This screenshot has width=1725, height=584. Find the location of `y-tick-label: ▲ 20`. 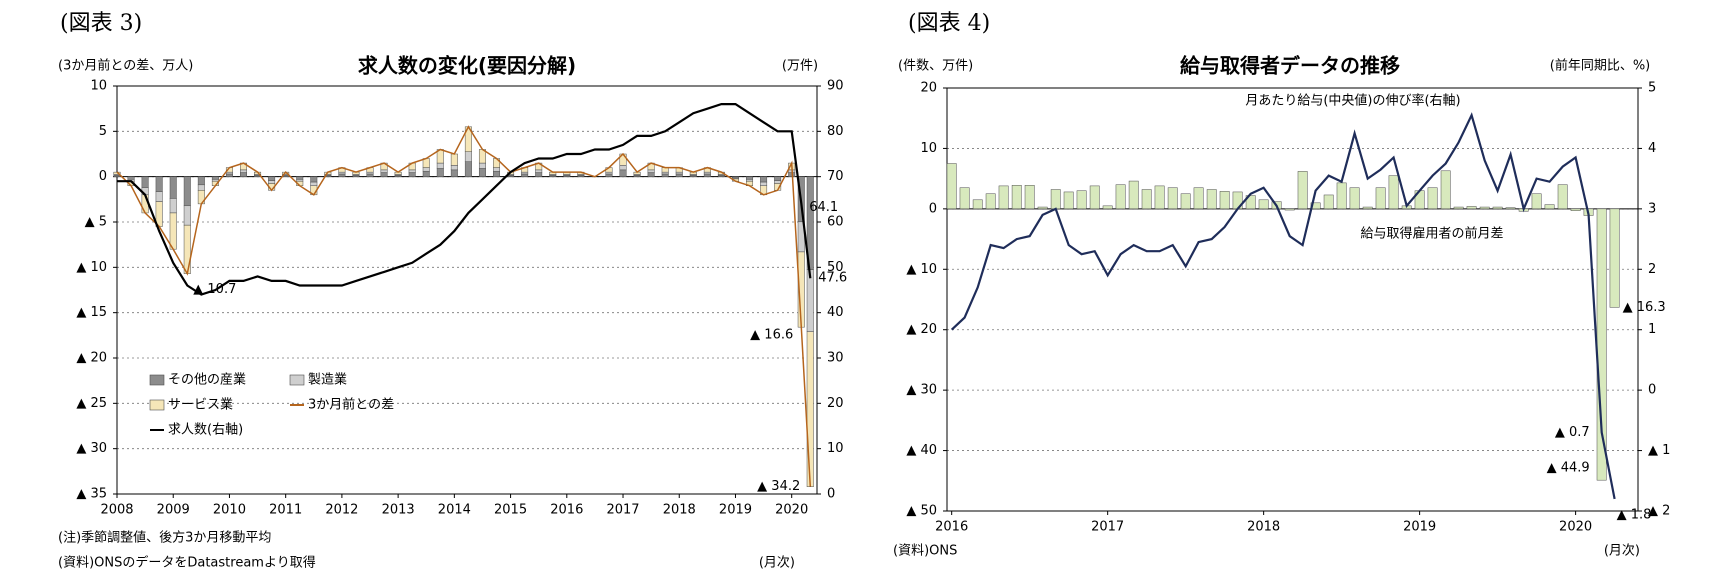

y-tick-label: ▲ 20 is located at coordinates (91, 358).